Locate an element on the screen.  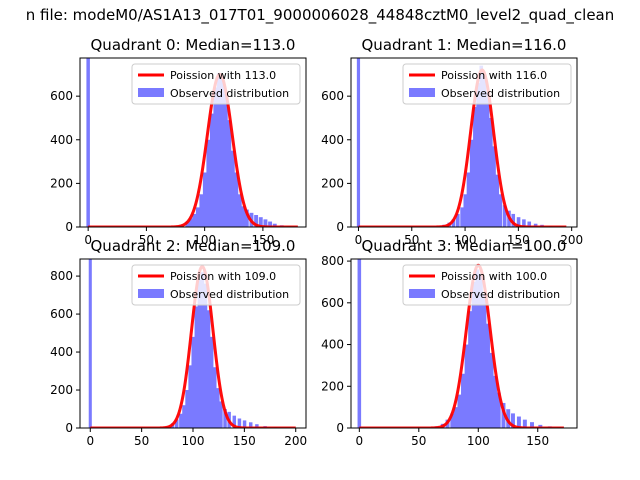
legend-poisson-label: Poission with 109.0 is located at coordinates (223, 276).